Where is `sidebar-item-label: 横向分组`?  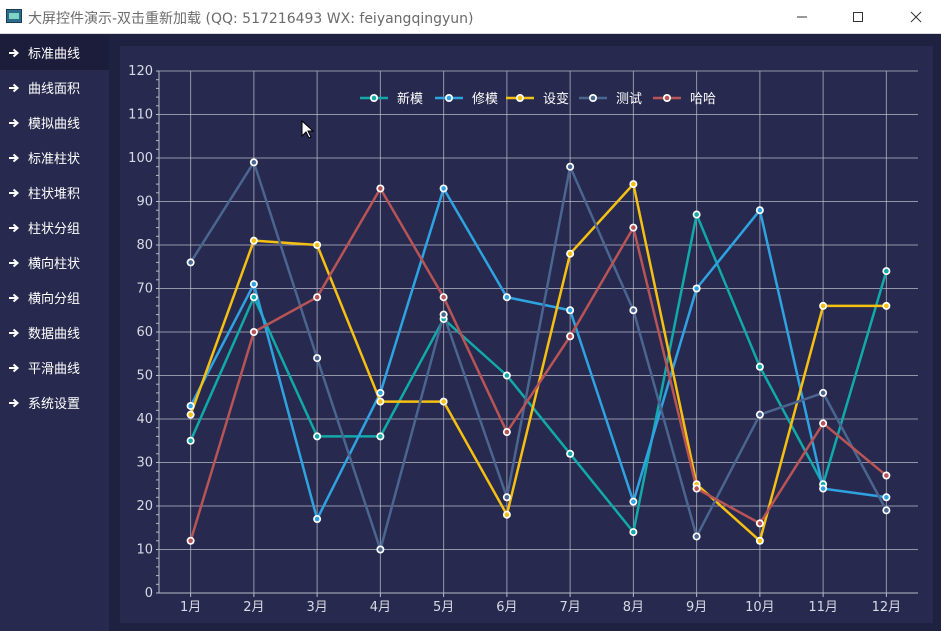 sidebar-item-label: 横向分组 is located at coordinates (54, 299).